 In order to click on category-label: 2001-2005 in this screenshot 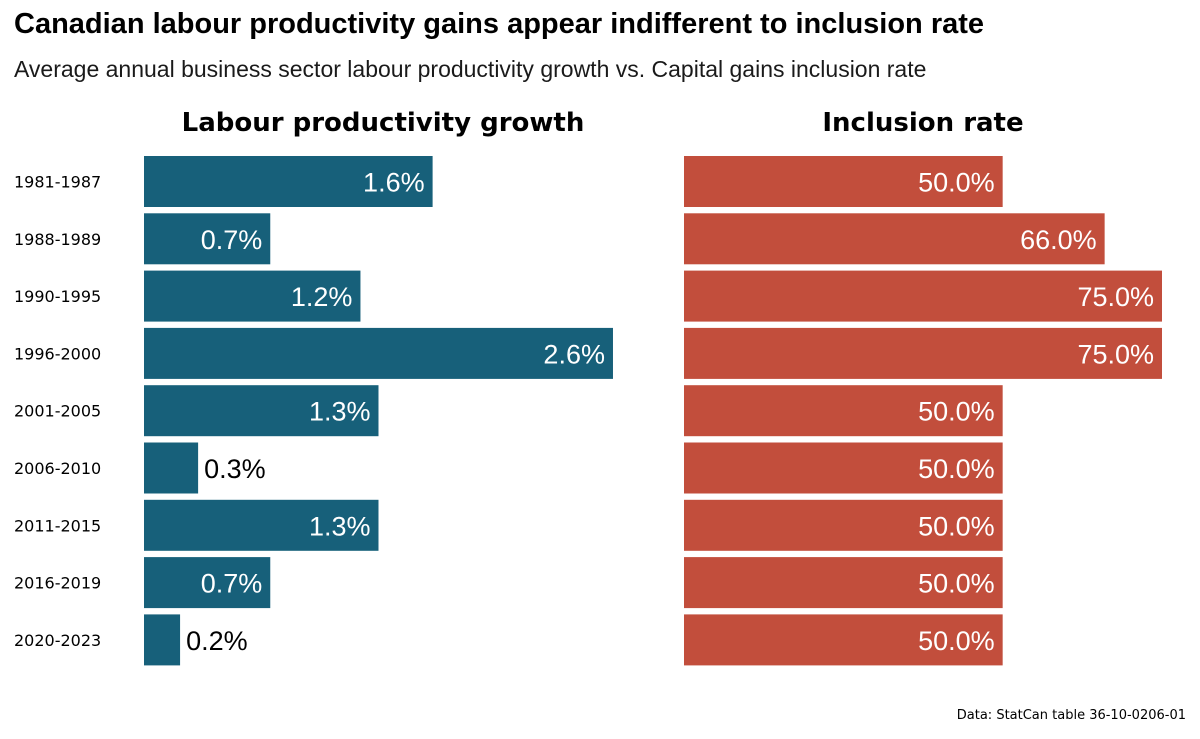, I will do `click(57, 411)`.